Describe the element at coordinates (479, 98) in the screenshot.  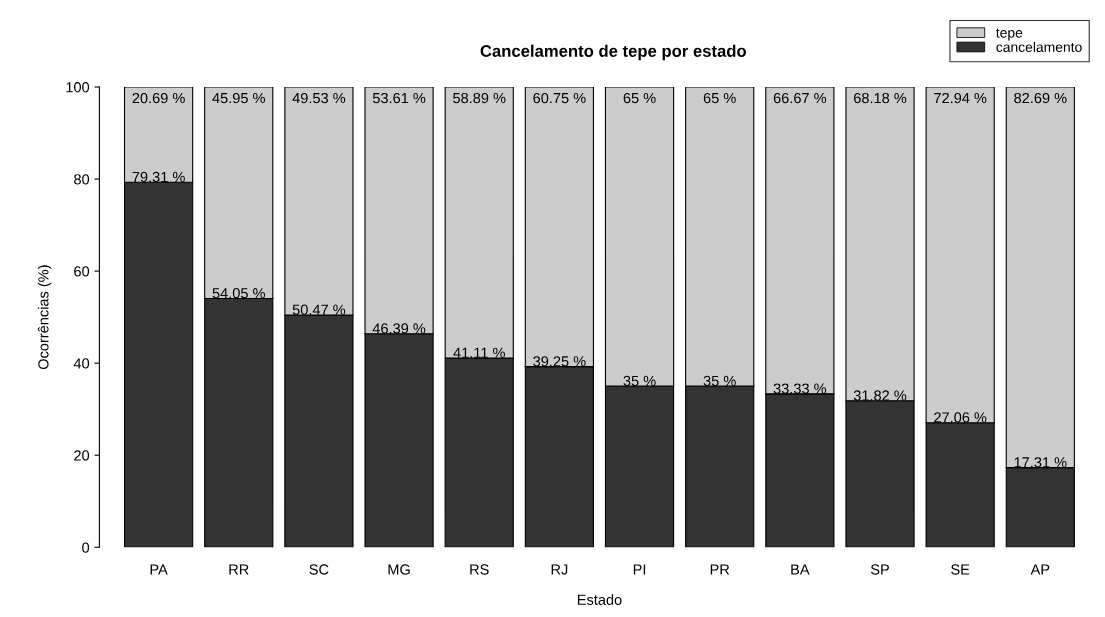
I see `data-label: 58.89 %` at that location.